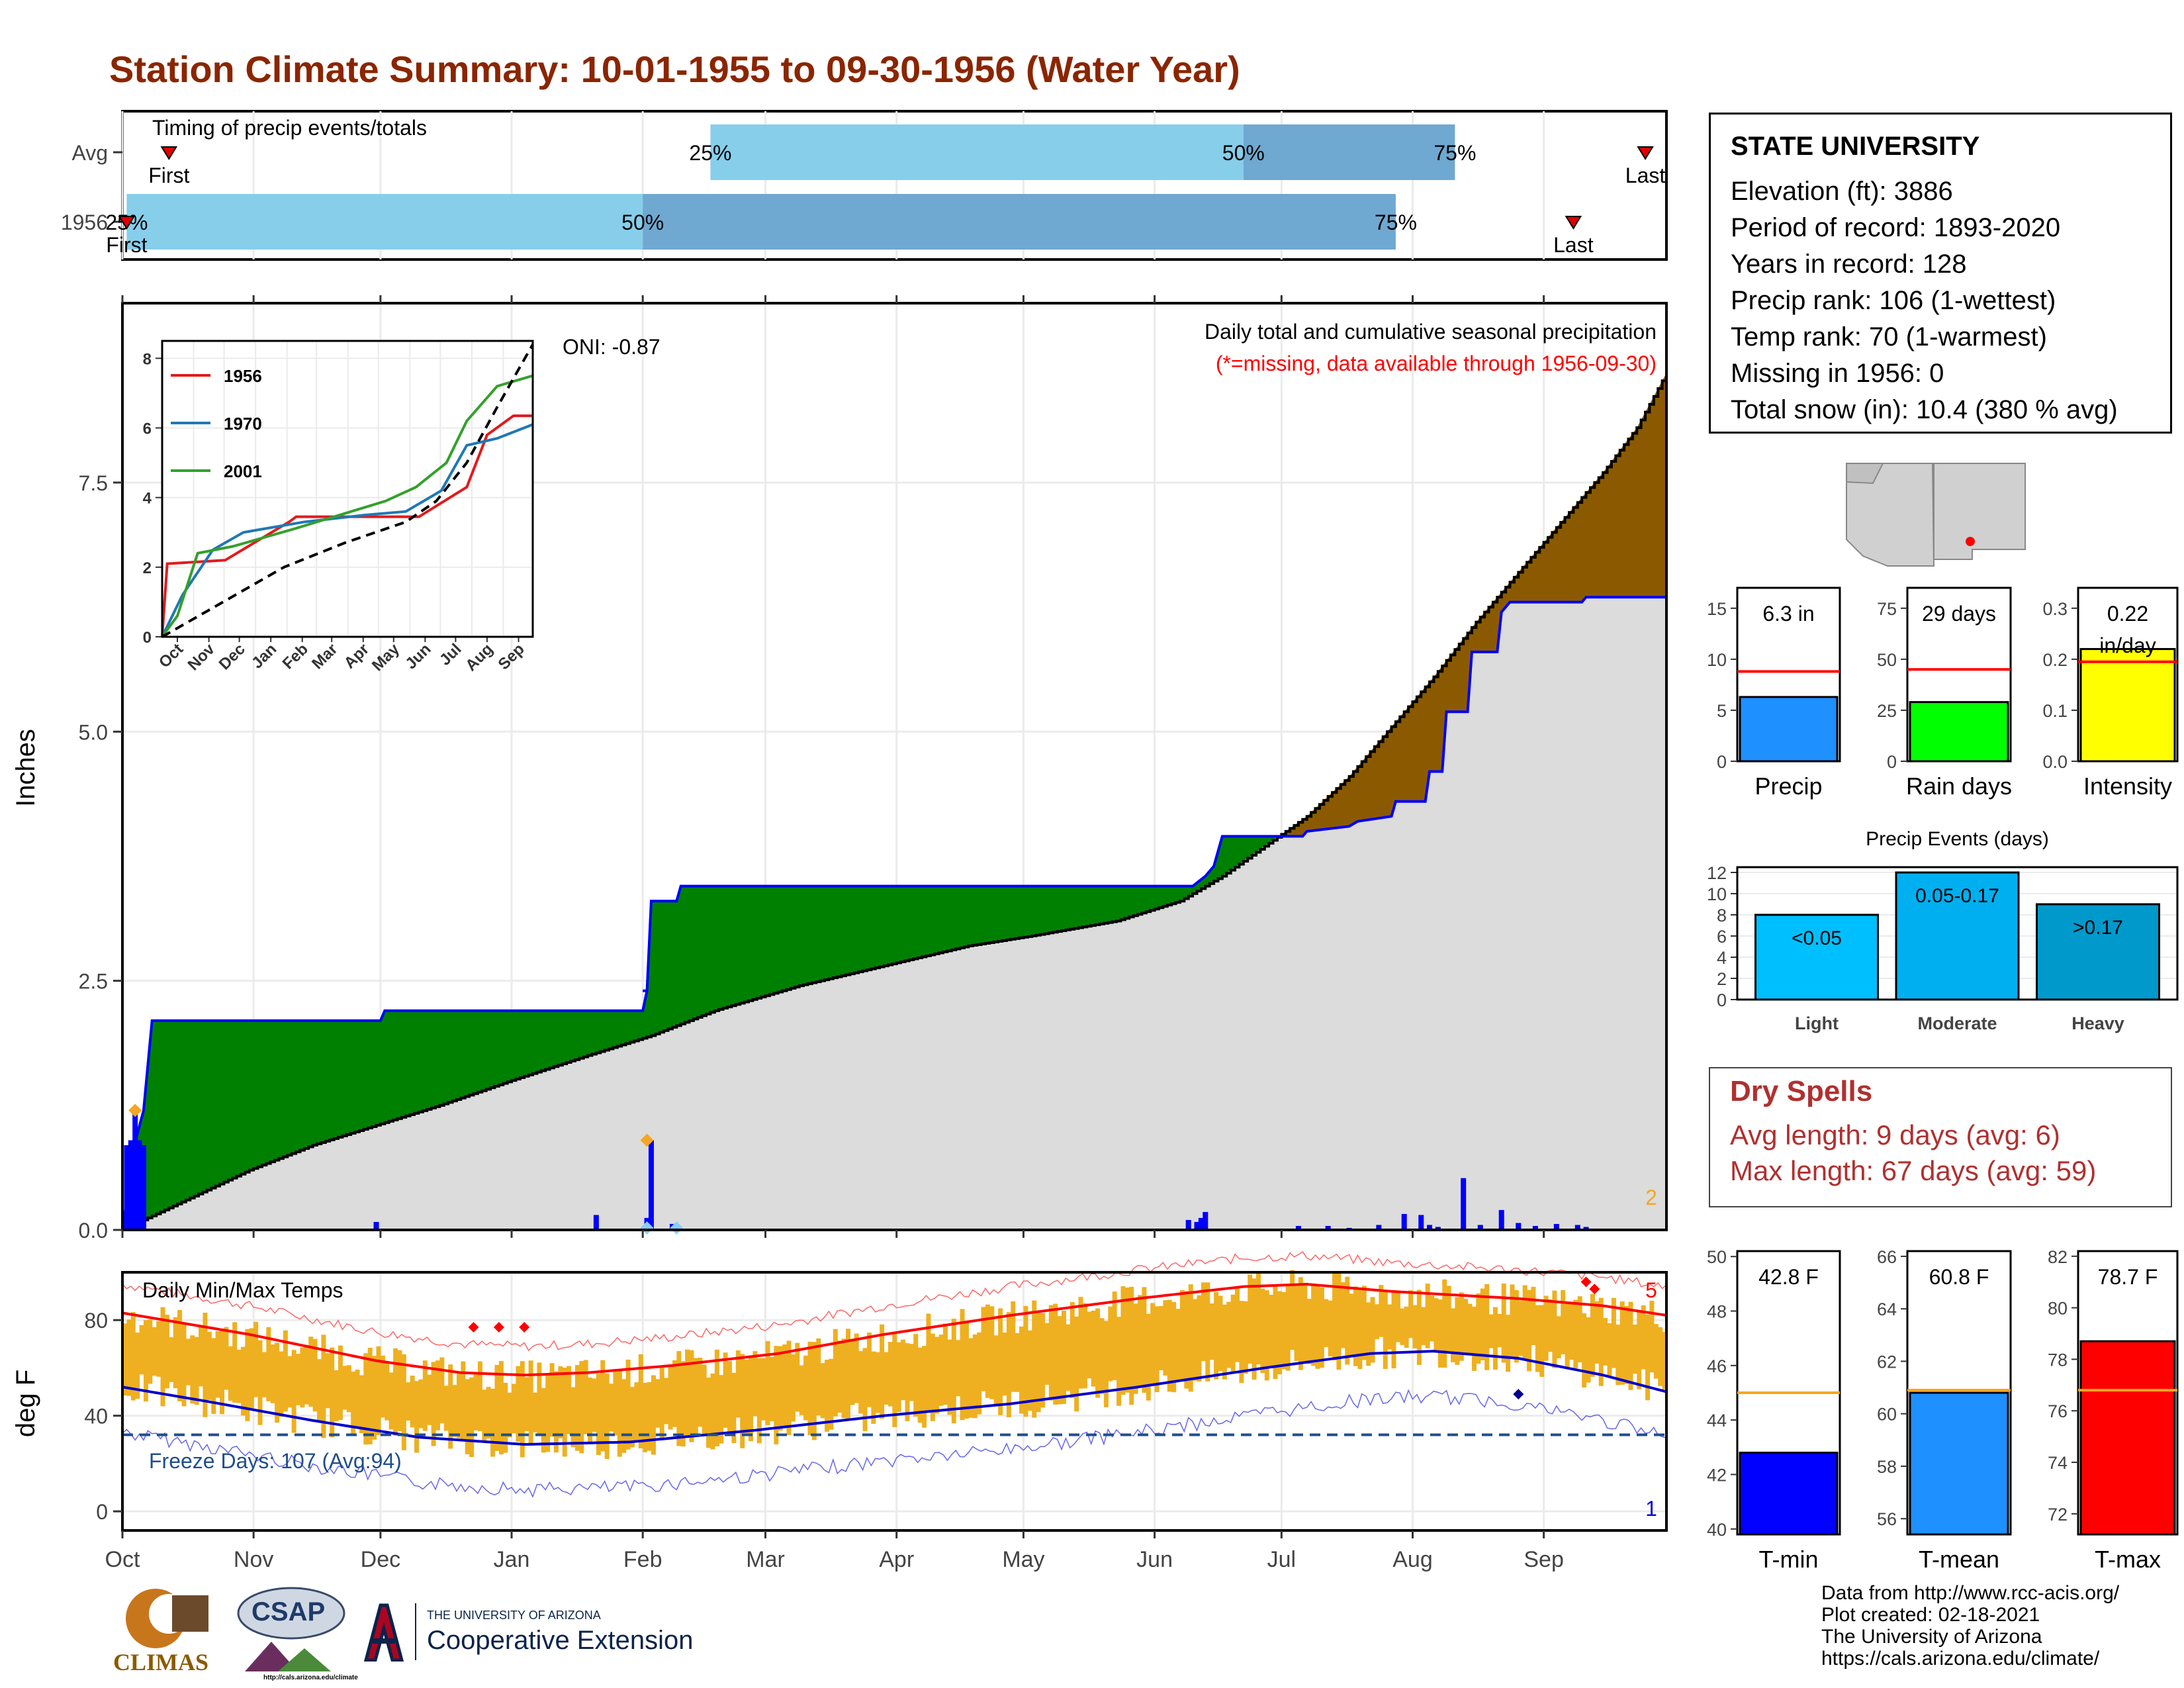 This screenshot has height=1688, width=2184. What do you see at coordinates (1789, 729) in the screenshot?
I see `summary-precip-bar` at bounding box center [1789, 729].